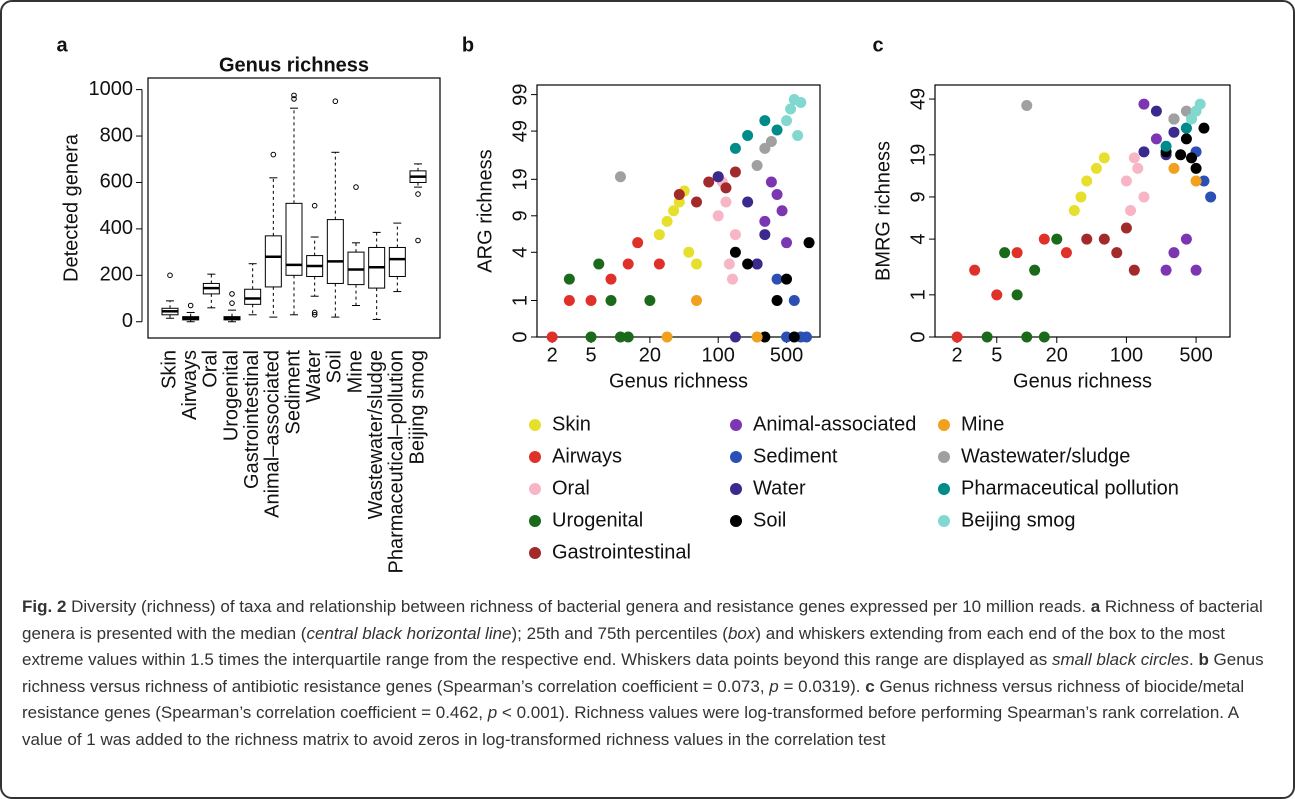 The height and width of the screenshot is (799, 1295). I want to click on x-tick-label: Soil, so click(335, 366).